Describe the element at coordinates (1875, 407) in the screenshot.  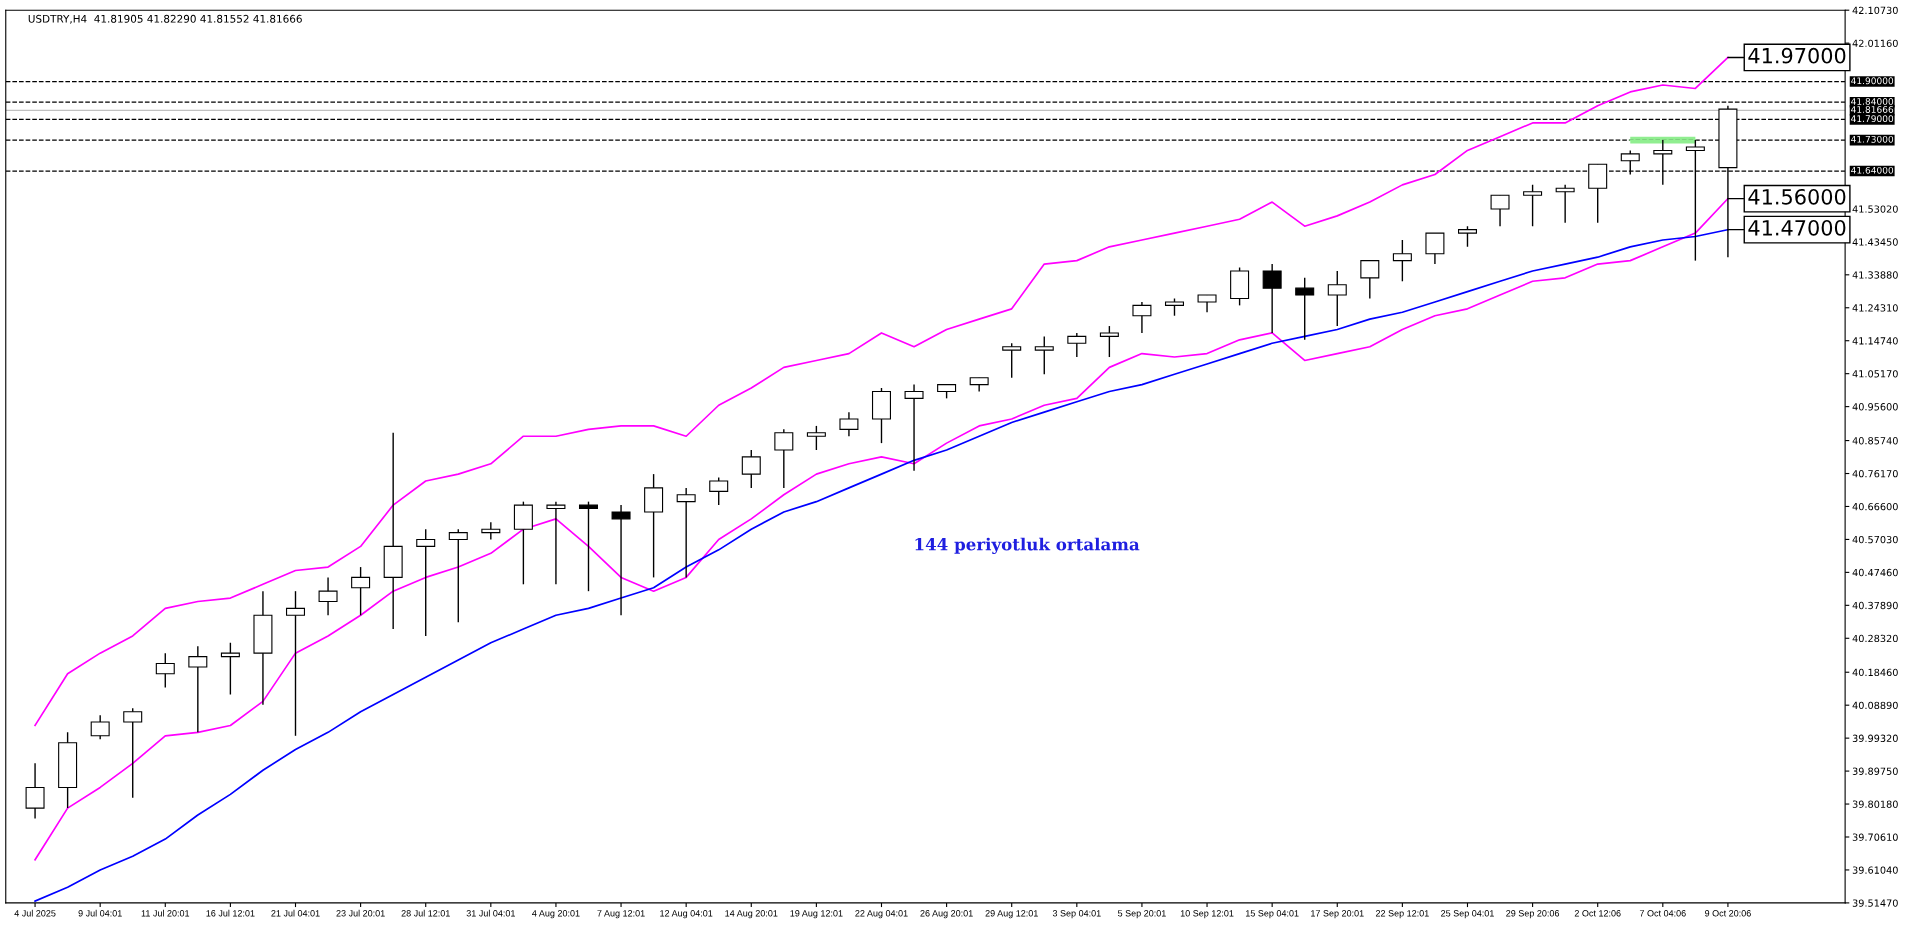
I see `y-tick-label: 40.95600` at that location.